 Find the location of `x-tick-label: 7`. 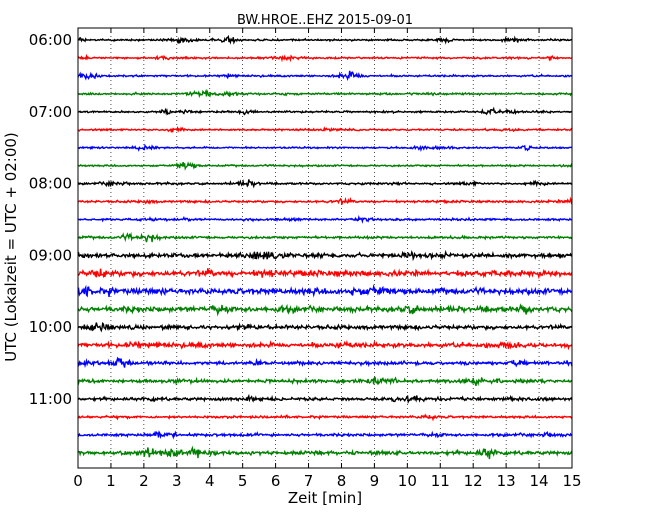

x-tick-label: 7 is located at coordinates (309, 481).